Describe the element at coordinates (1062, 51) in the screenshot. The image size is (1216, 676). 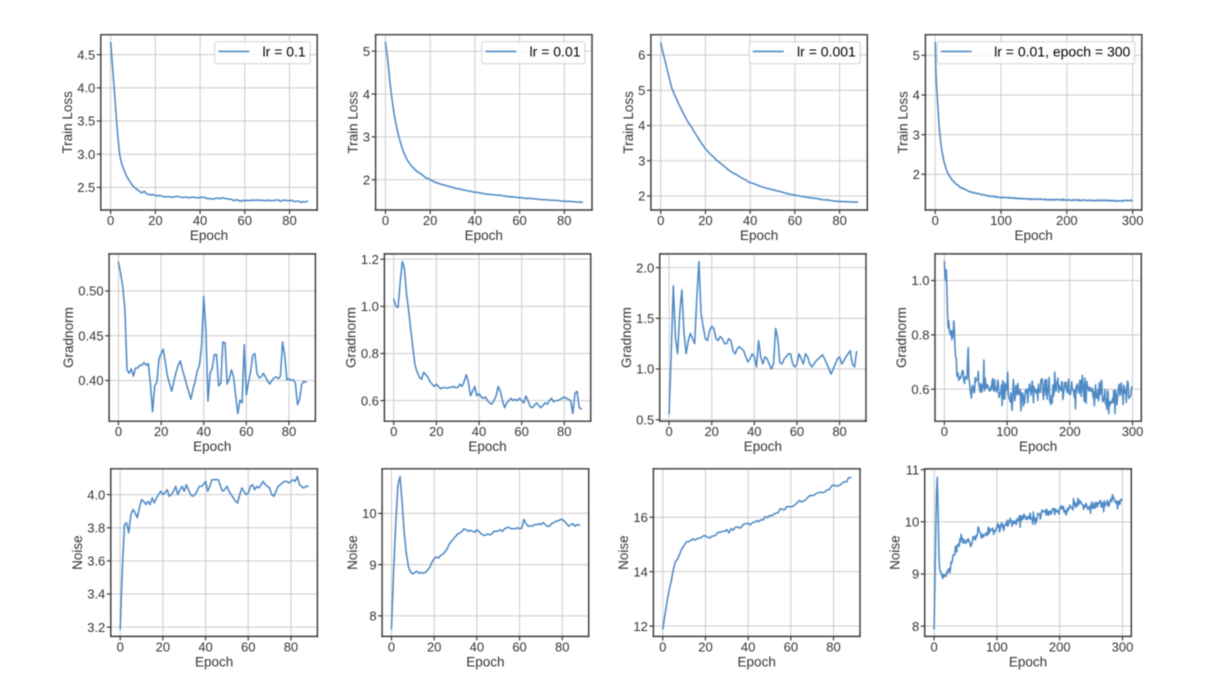
I see `svg-text: lr = 0.01, epoch = 300` at that location.